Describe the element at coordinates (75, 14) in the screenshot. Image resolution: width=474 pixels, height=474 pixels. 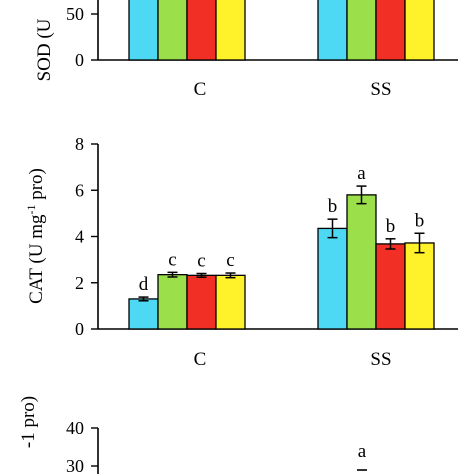
I see `sod-y-tick-label: 50` at that location.